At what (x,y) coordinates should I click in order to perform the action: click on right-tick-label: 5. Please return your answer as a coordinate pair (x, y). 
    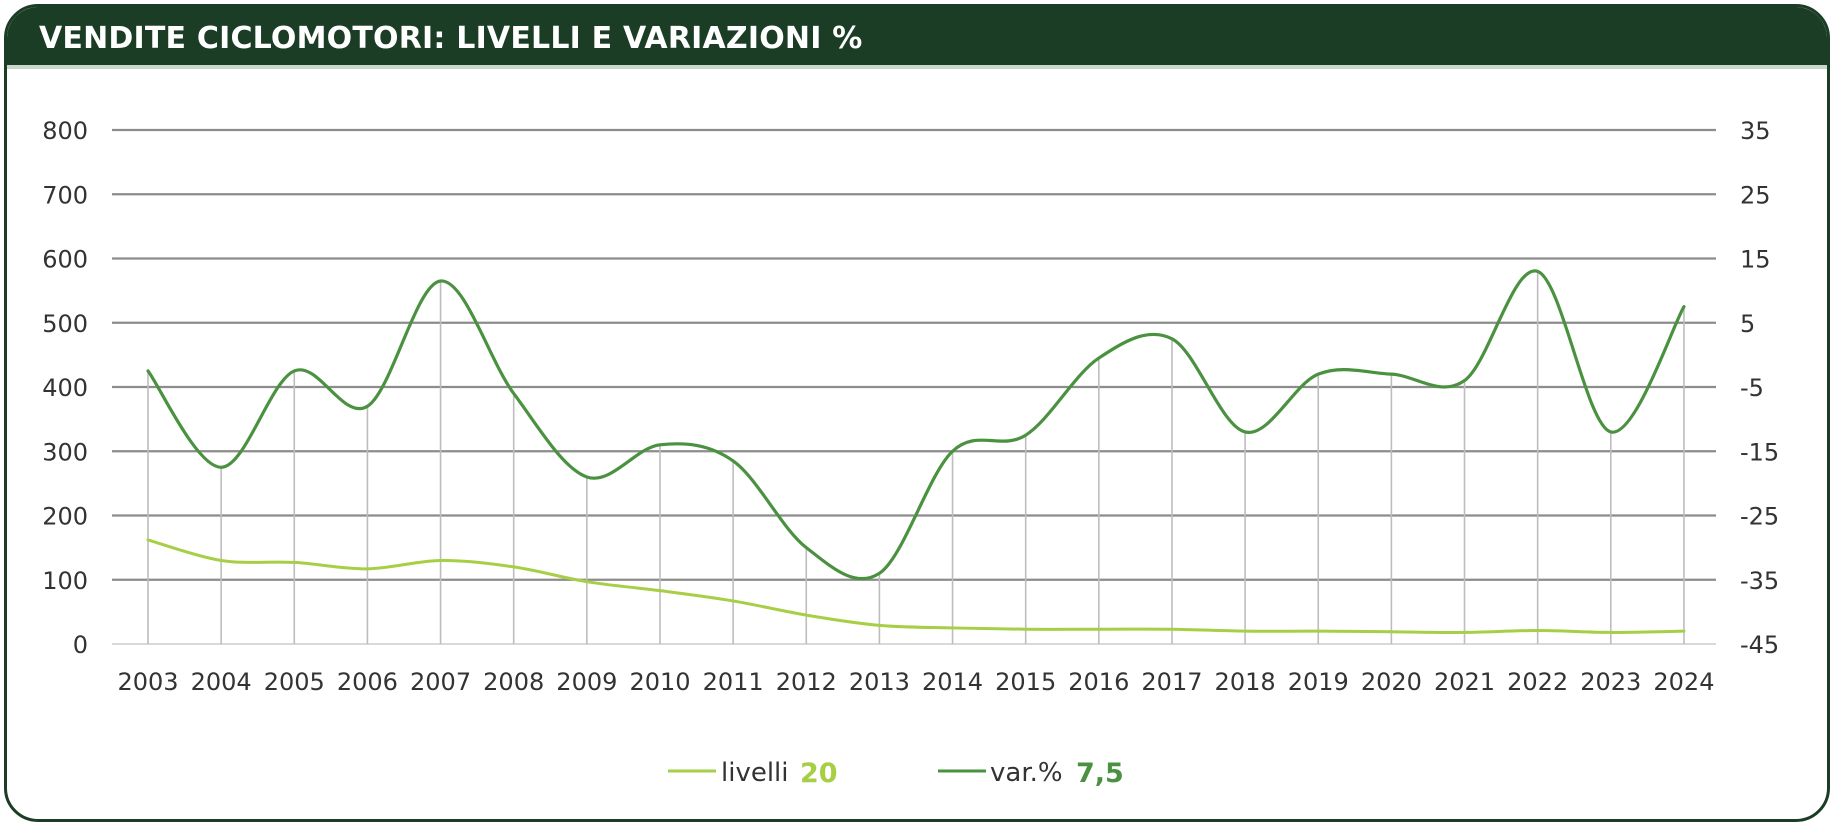
    Looking at the image, I should click on (1747, 324).